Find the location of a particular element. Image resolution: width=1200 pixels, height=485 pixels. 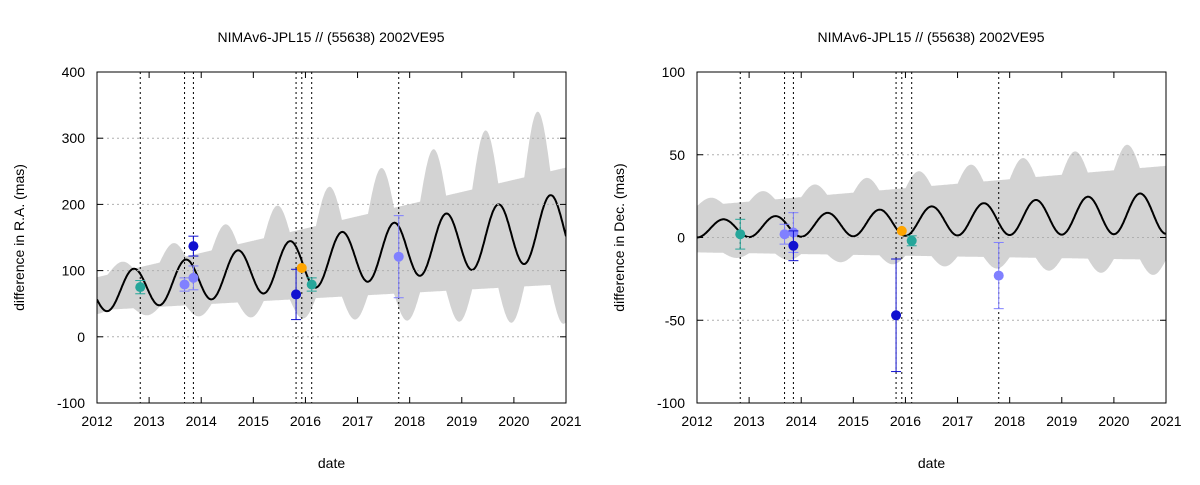

plot-area is located at coordinates (931, 209).